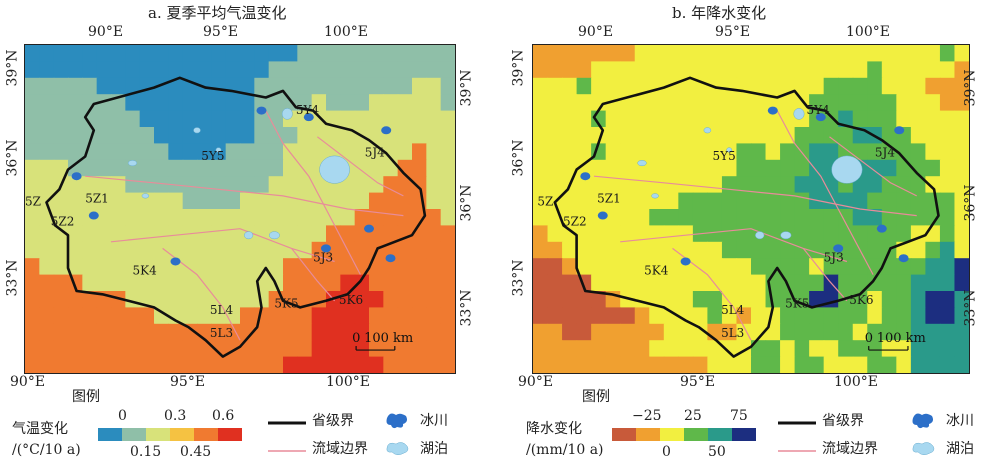 The image size is (1000, 469). I want to click on glacier, so click(93, 215).